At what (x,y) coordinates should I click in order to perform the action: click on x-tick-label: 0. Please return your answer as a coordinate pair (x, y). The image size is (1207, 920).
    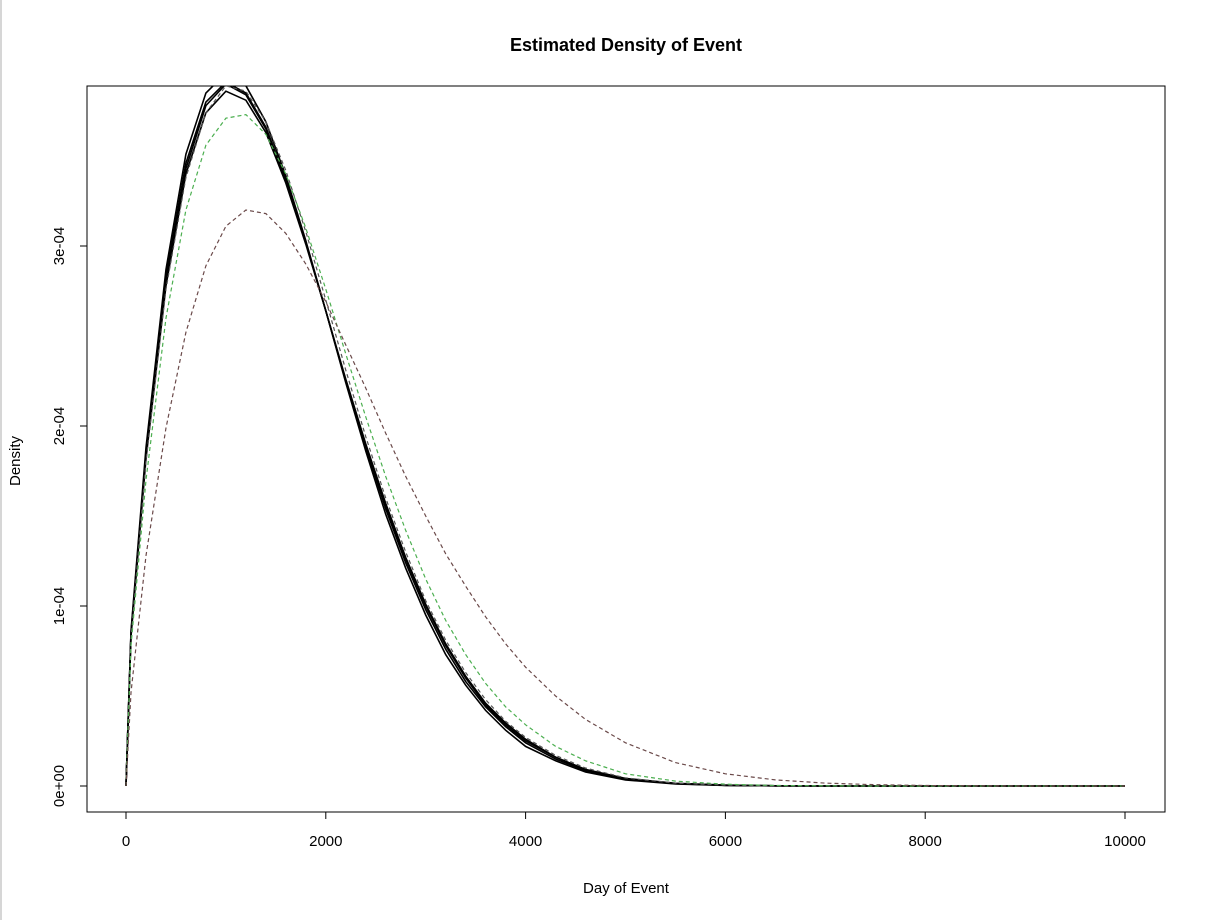
    Looking at the image, I should click on (126, 841).